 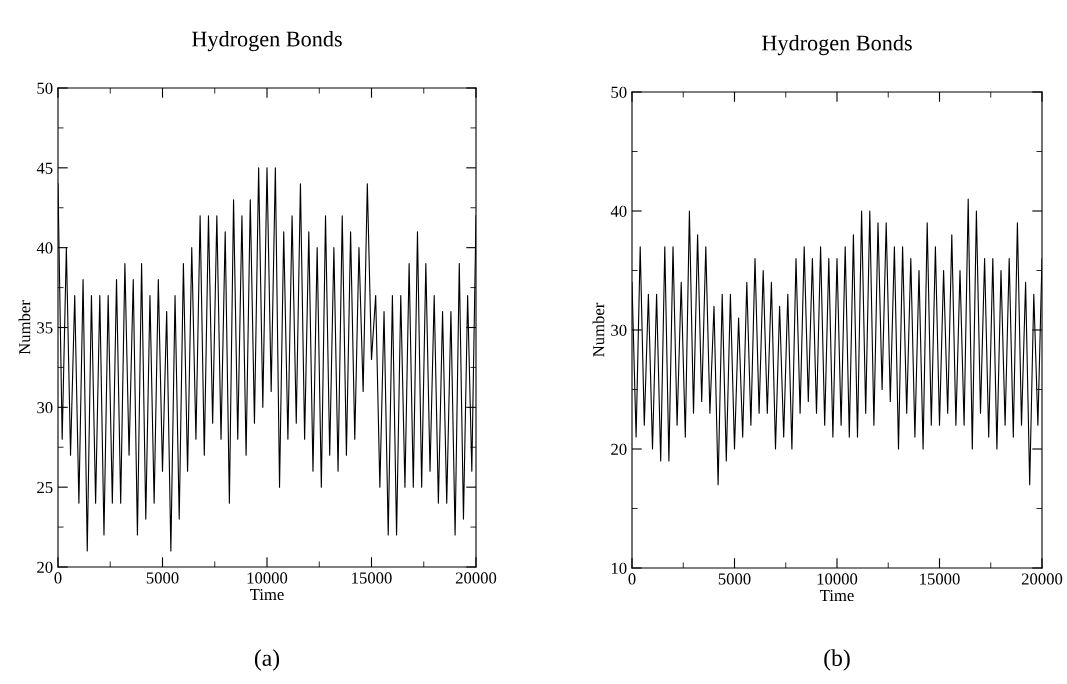 I want to click on y-tick-label: 45, so click(x=44, y=168).